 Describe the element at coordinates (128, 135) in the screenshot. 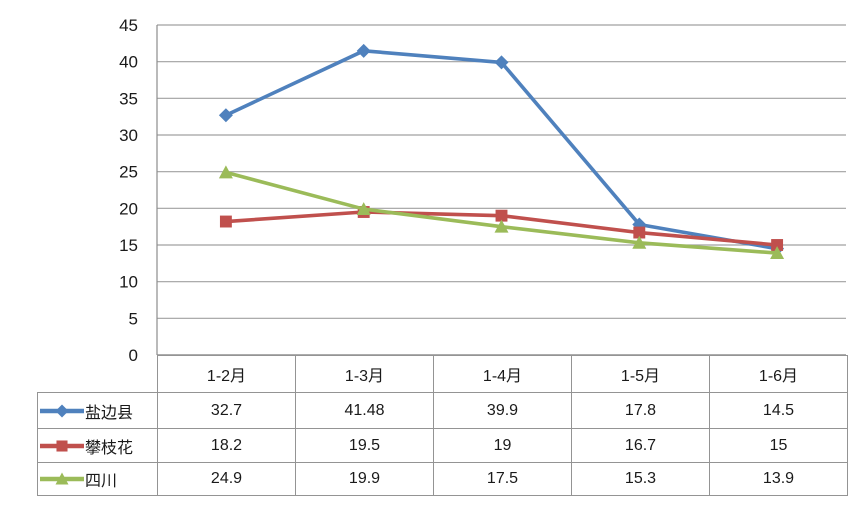

I see `y-axis-tick-label: 30` at that location.